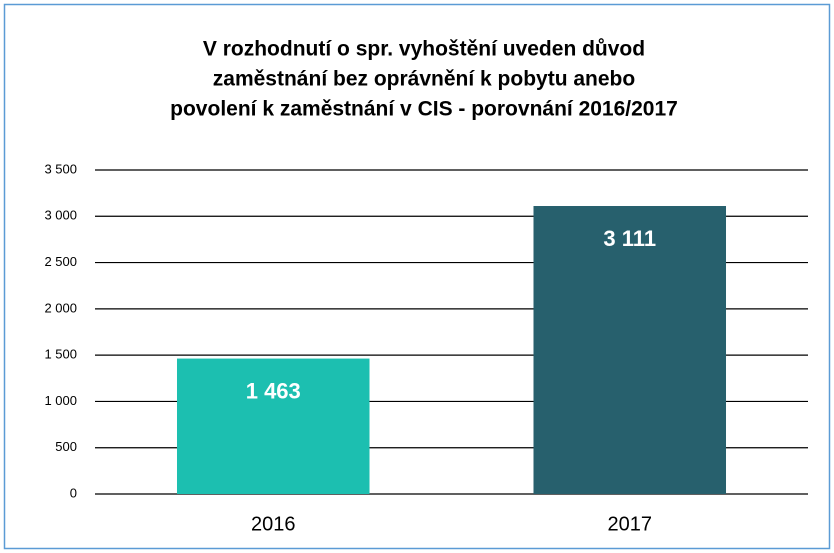 This screenshot has height=553, width=834. I want to click on y-tick-label: 2 000, so click(60, 307).